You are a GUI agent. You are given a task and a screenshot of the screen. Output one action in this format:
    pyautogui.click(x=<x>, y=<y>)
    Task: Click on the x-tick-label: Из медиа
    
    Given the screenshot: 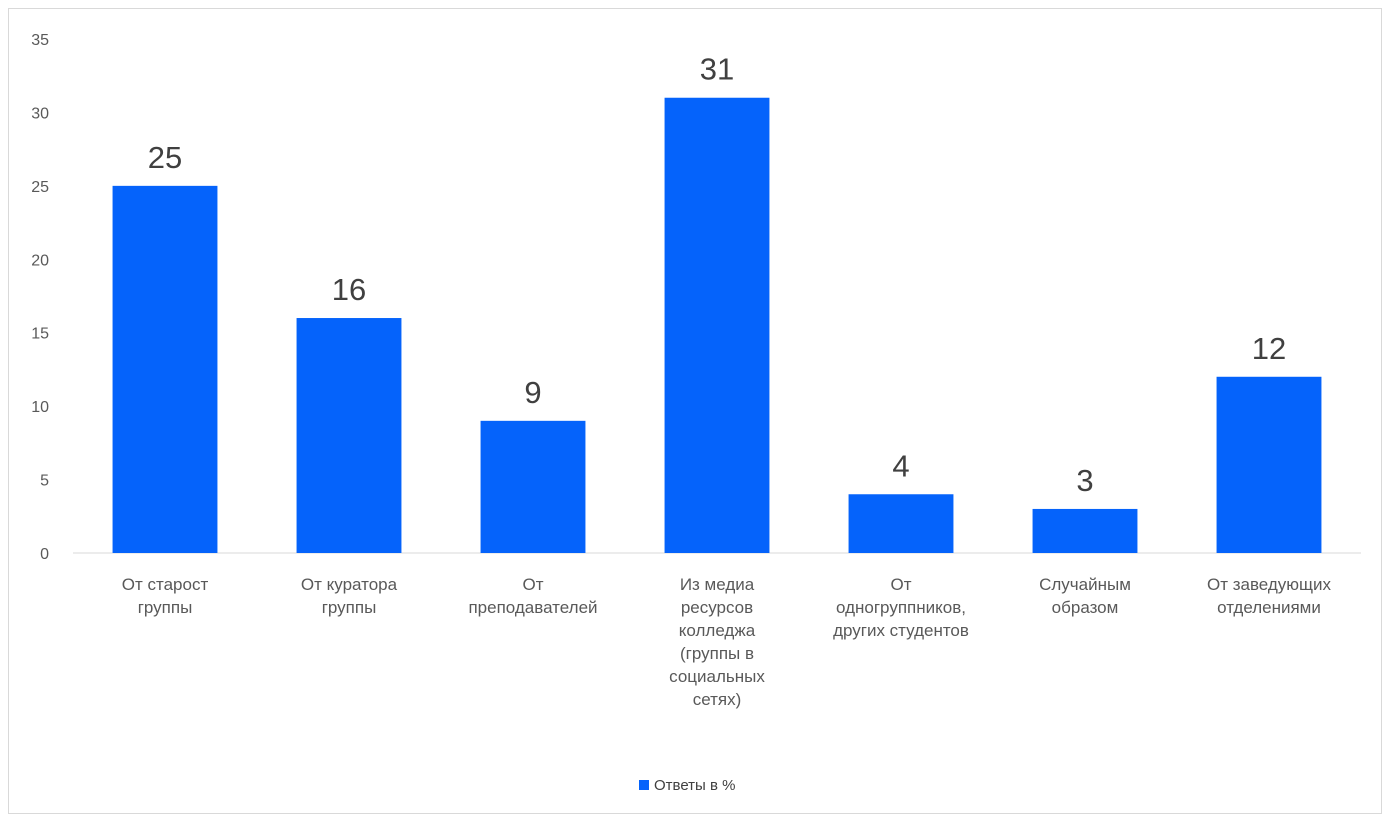 What is the action you would take?
    pyautogui.click(x=717, y=584)
    